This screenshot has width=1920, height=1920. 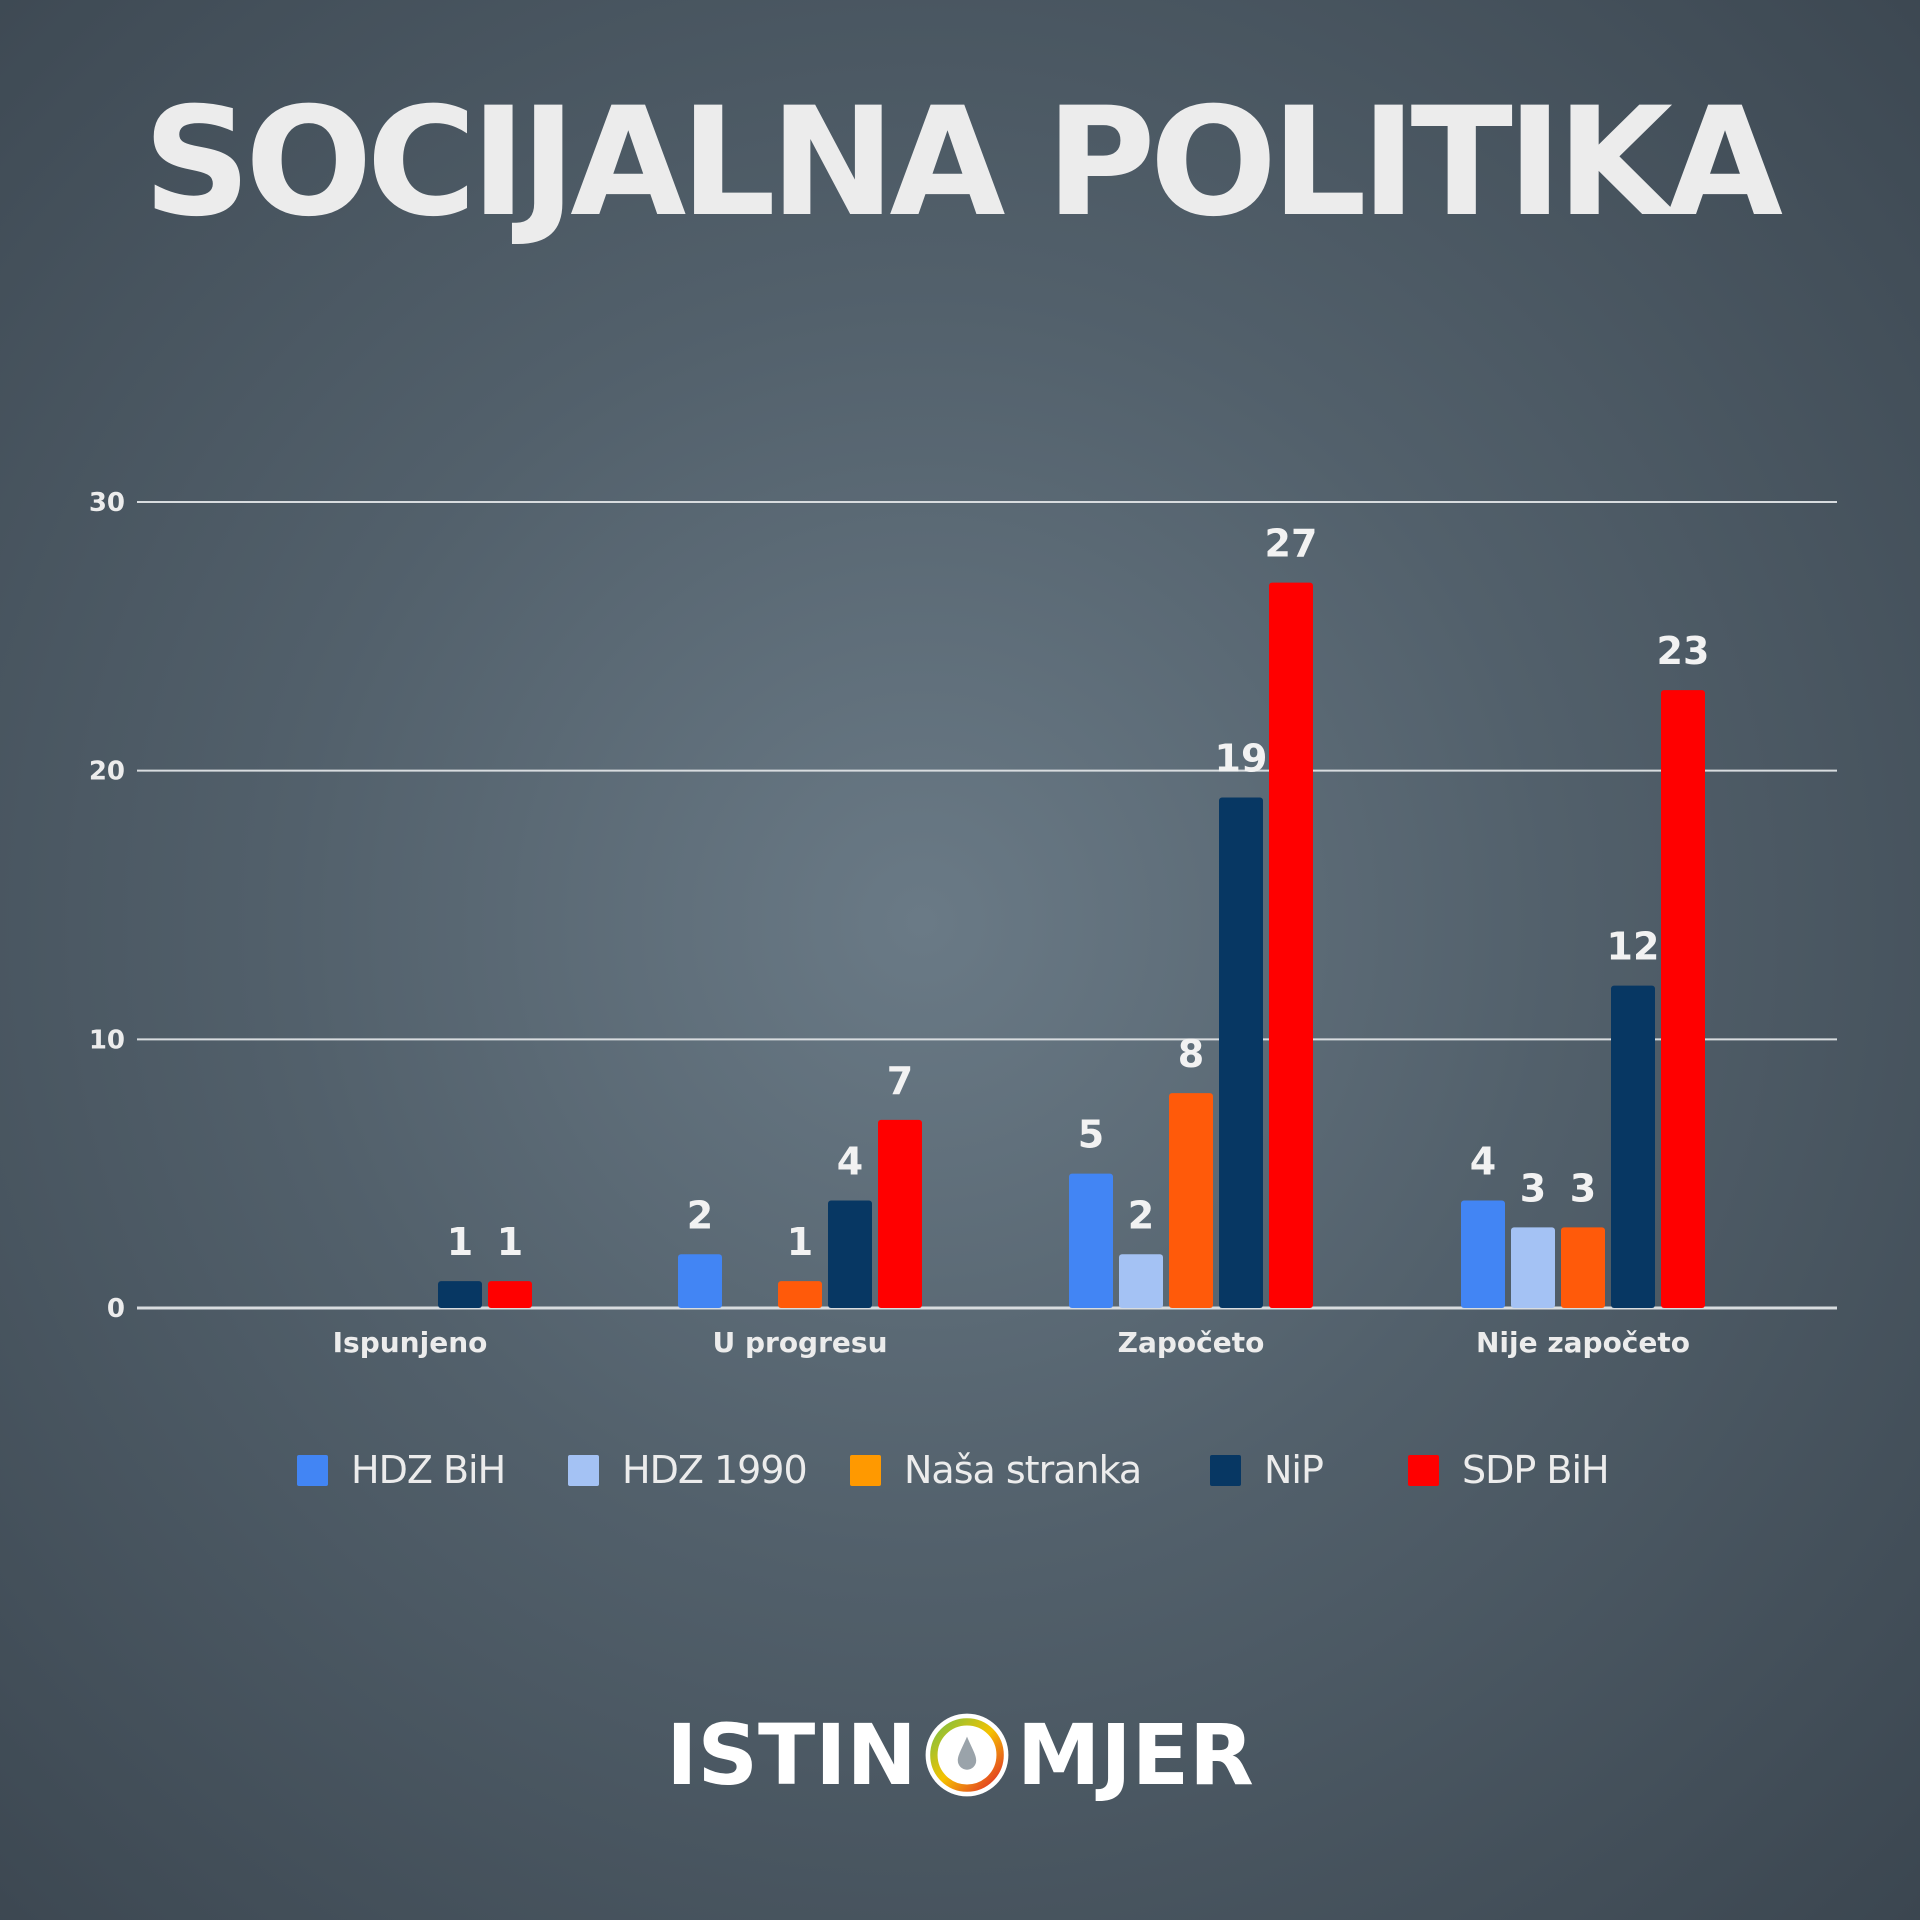 I want to click on legend-label: NiP, so click(x=1293, y=1470).